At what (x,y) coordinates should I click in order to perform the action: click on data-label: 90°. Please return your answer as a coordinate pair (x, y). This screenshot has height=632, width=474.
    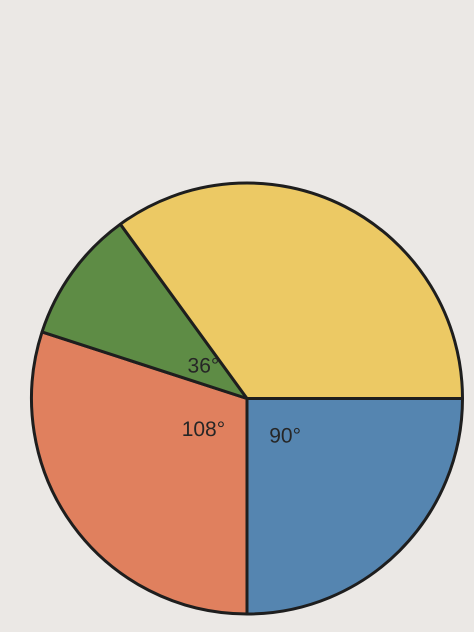
    Looking at the image, I should click on (285, 436).